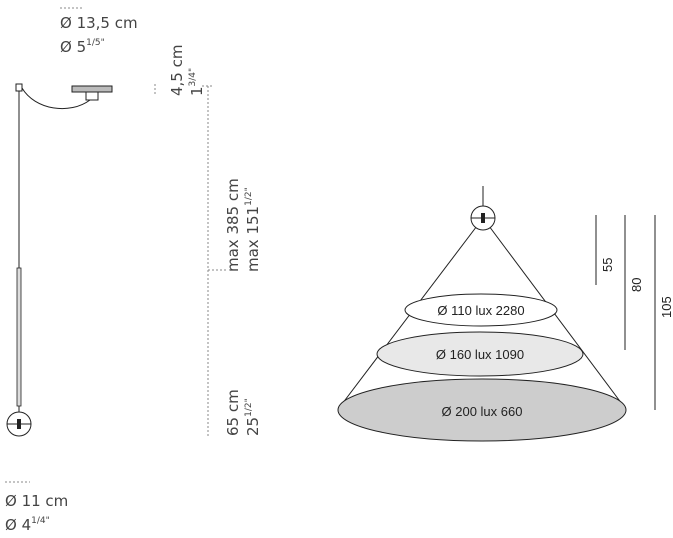  I want to click on lamp-length-in: 251/2", so click(253, 417).